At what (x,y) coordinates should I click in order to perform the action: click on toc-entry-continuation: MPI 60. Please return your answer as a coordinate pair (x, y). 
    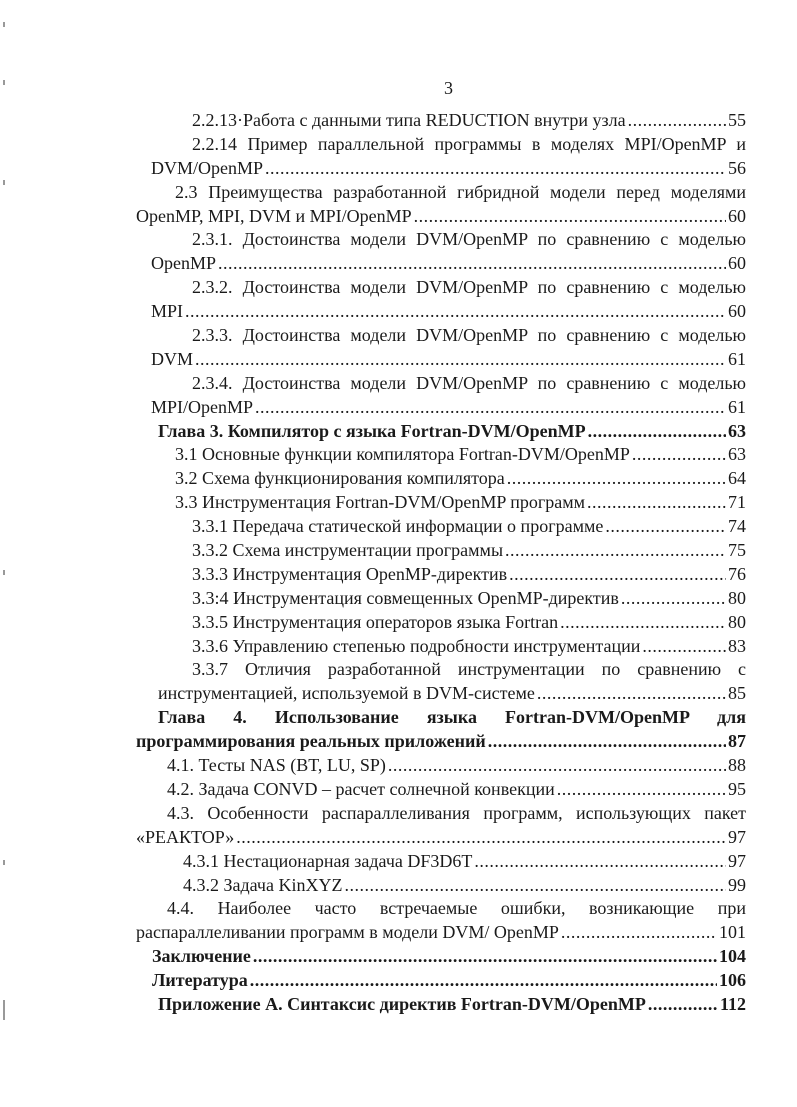
    Looking at the image, I should click on (373, 312).